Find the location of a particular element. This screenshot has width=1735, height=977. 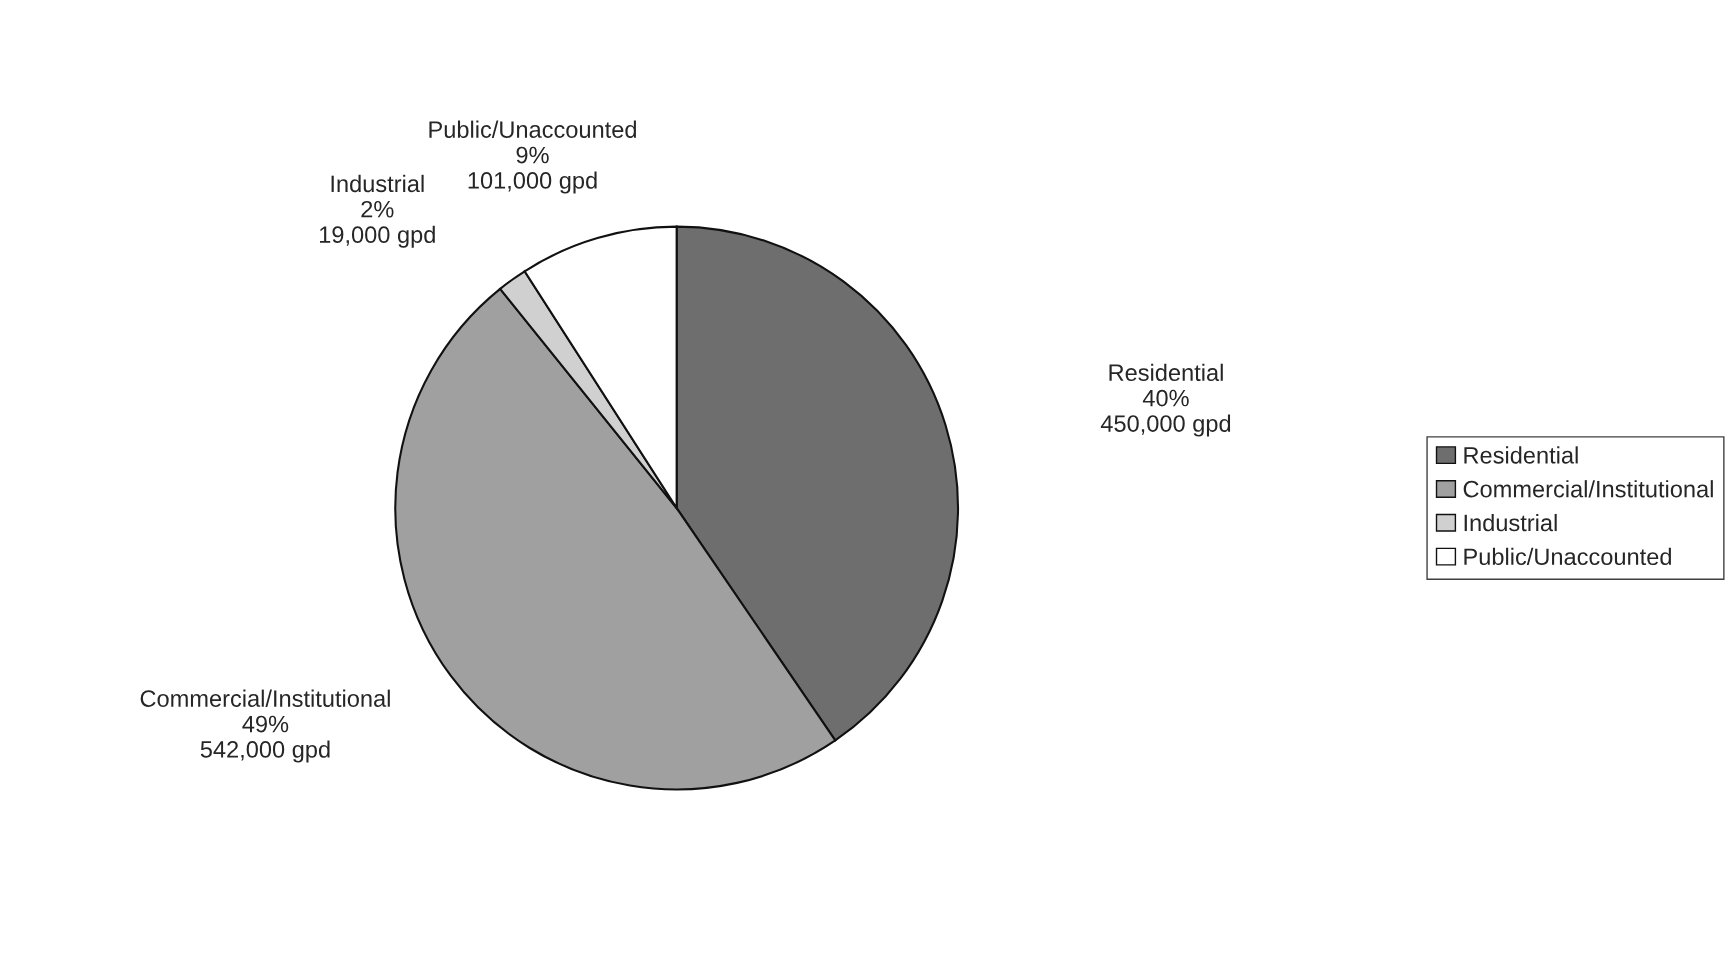

slice-label: Commercial/Institutional is located at coordinates (265, 698).